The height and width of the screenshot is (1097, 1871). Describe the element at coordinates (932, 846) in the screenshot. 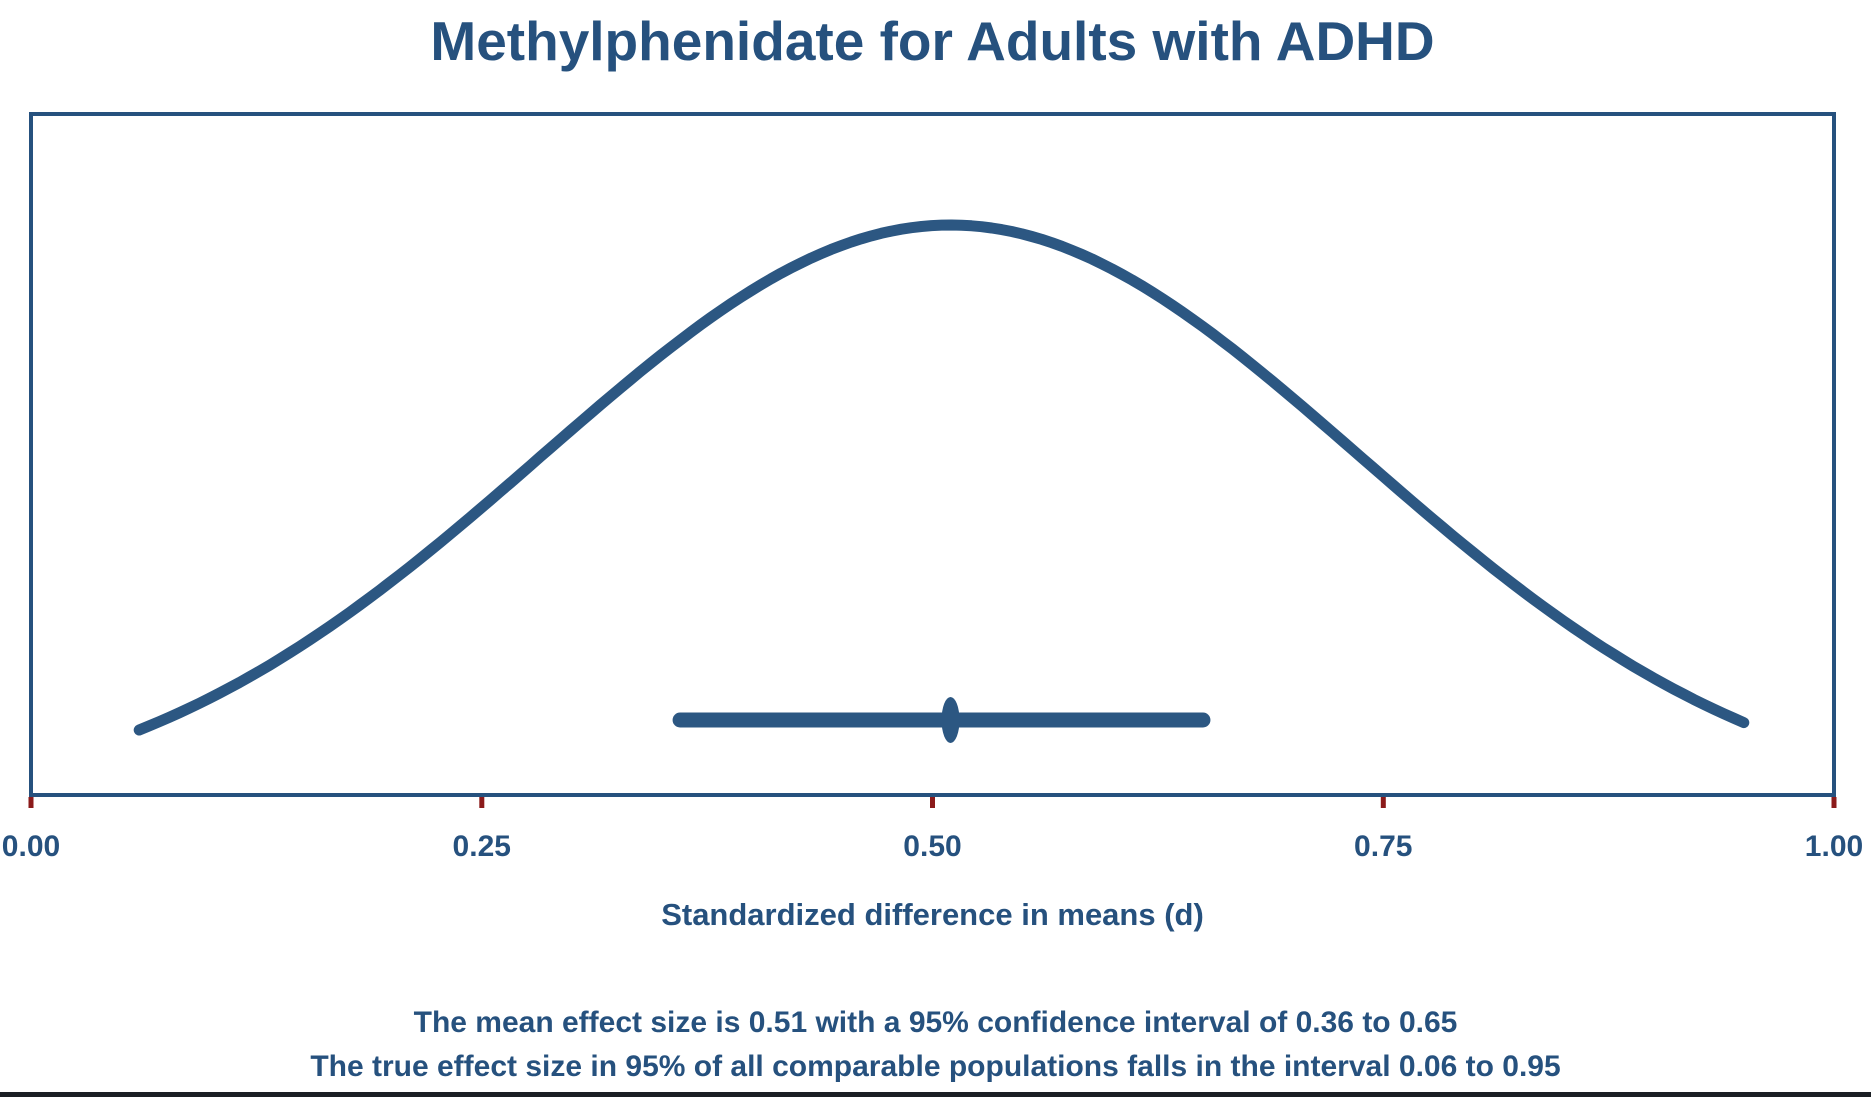

I see `x-tick-label: 0.50` at that location.